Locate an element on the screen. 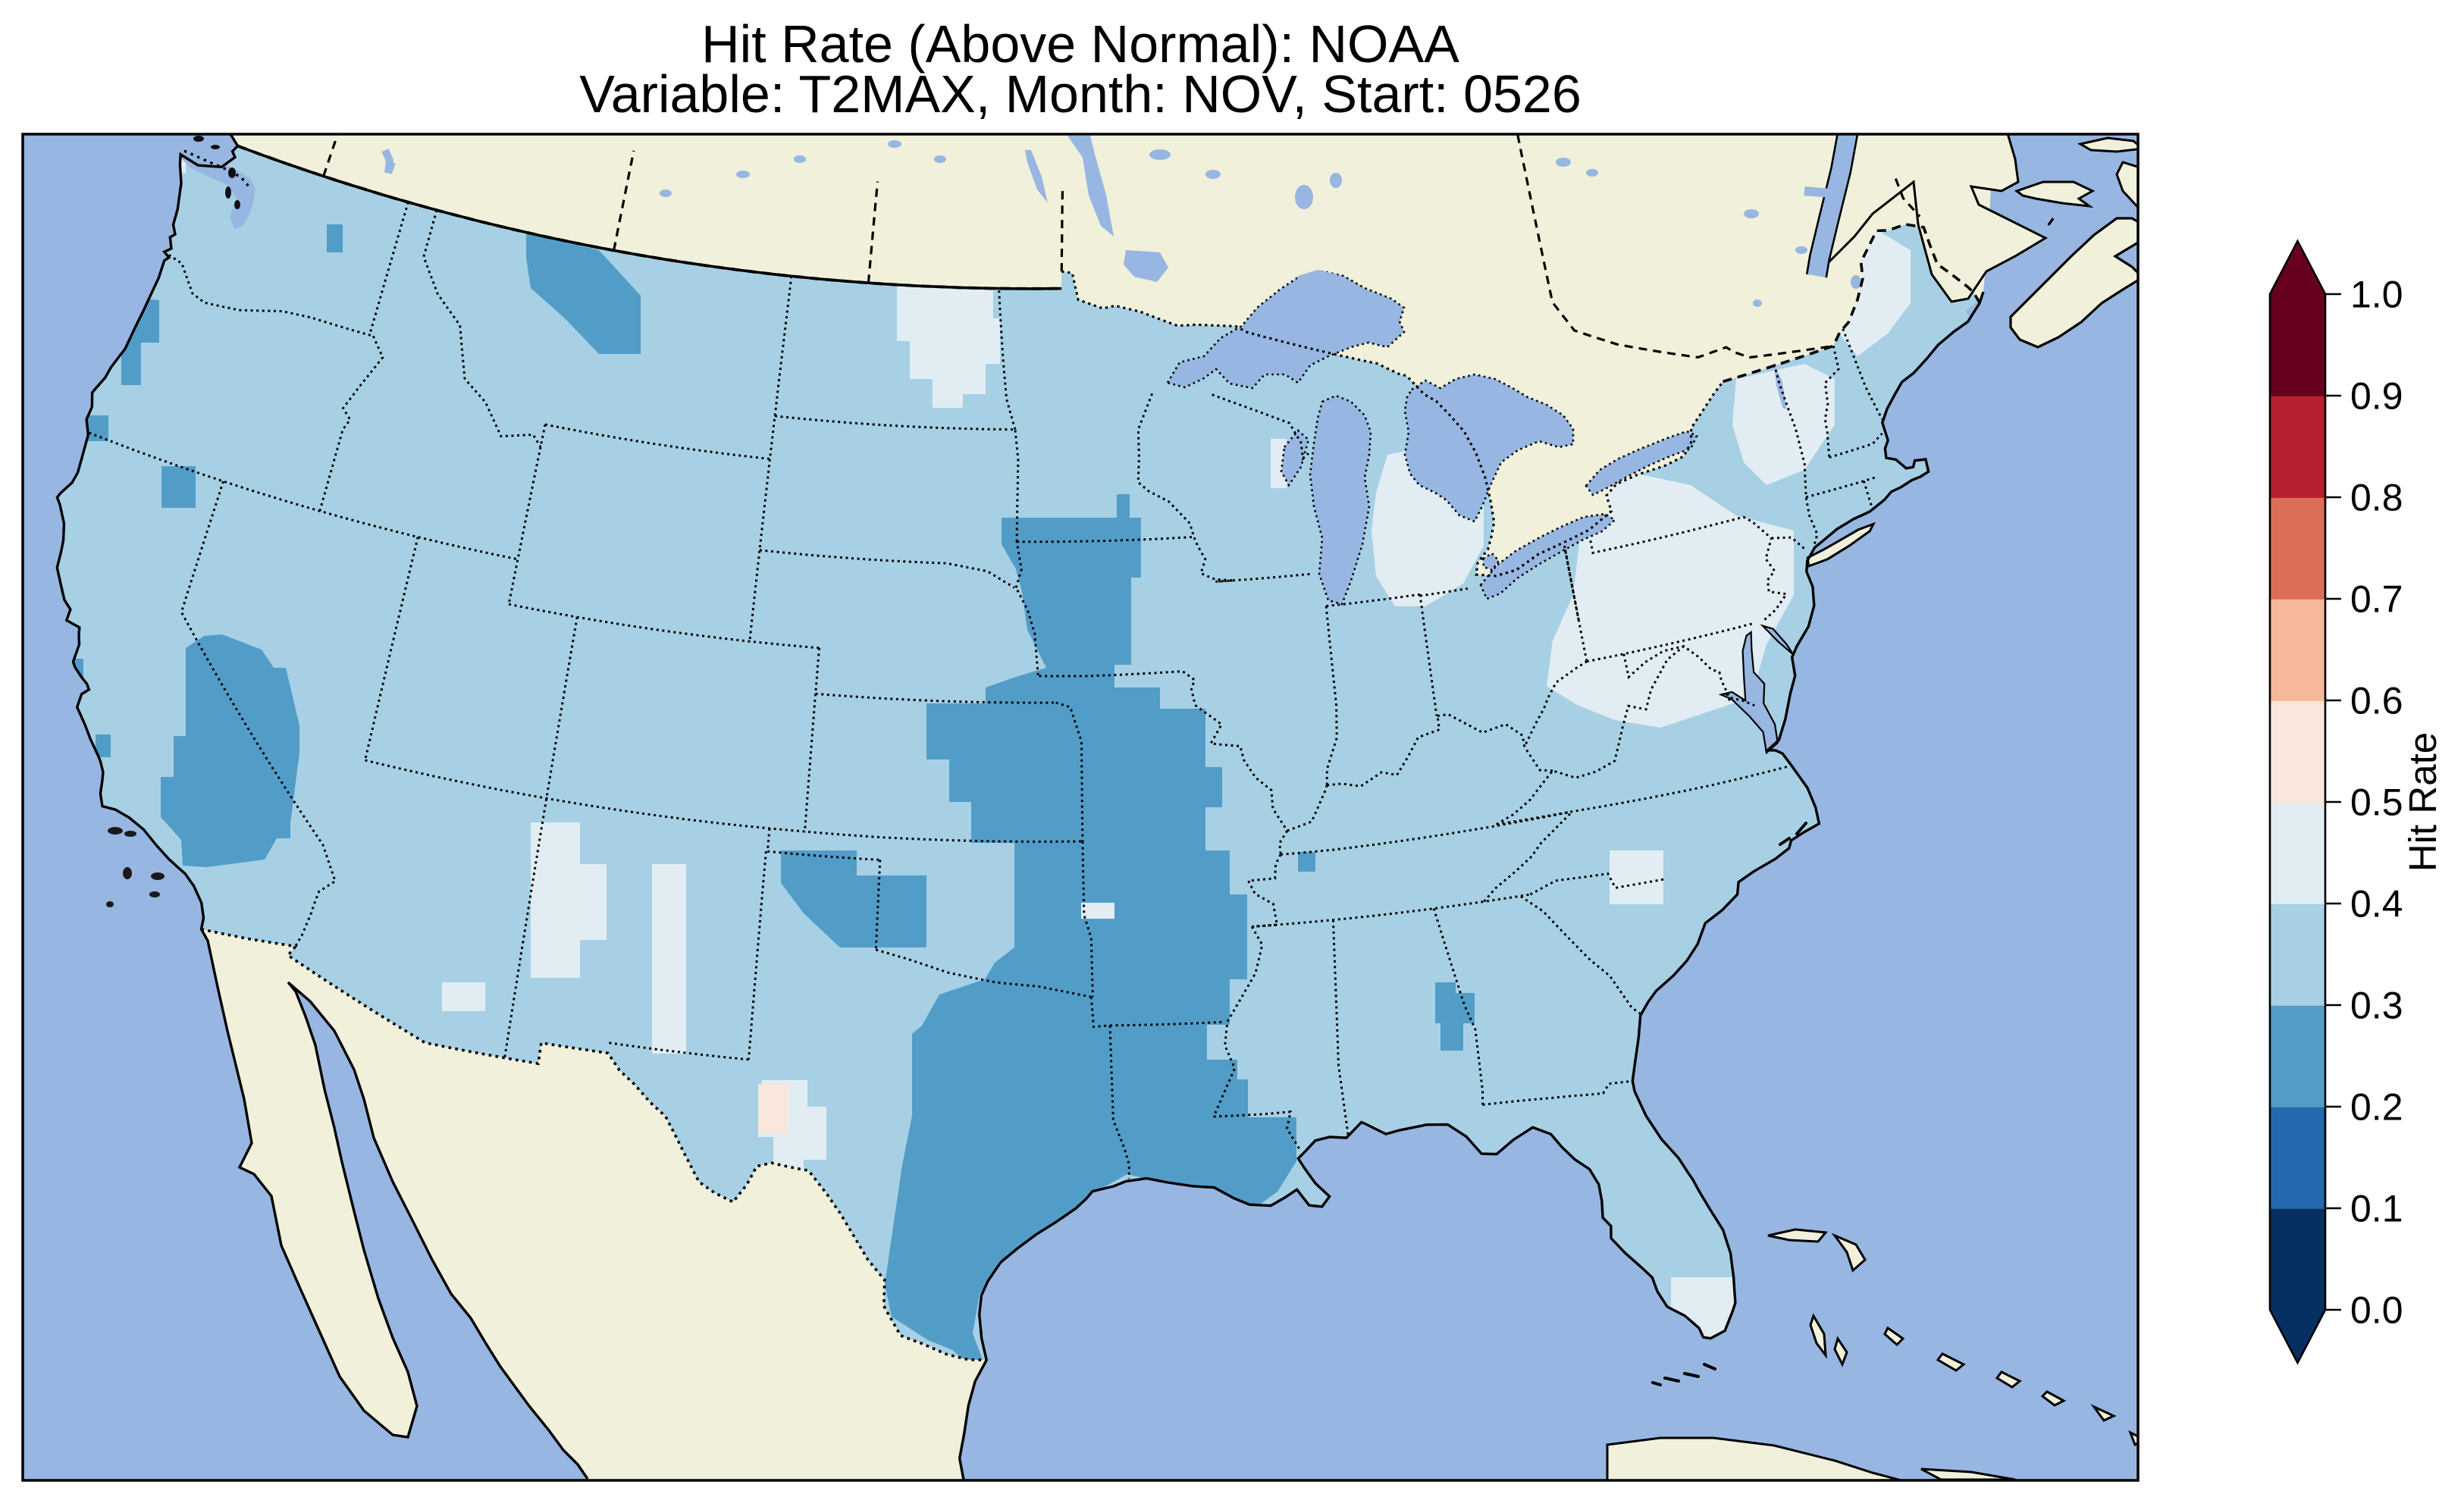 The width and height of the screenshot is (2464, 1494). svg-text: 0.1 is located at coordinates (2377, 1209).